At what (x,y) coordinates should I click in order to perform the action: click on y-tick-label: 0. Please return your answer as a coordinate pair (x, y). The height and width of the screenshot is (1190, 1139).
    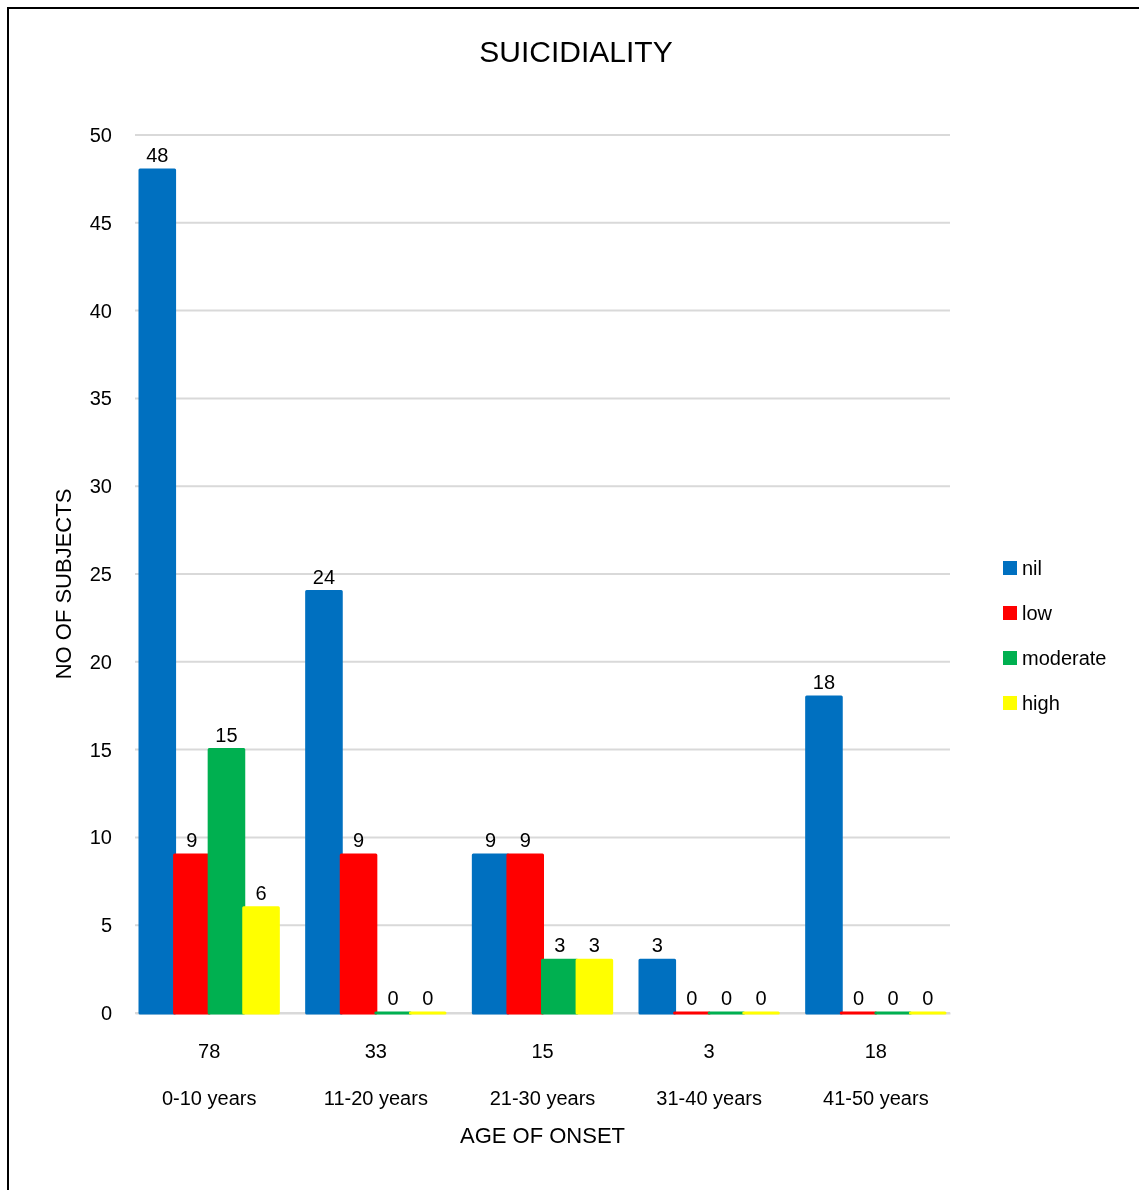
    Looking at the image, I should click on (106, 1012).